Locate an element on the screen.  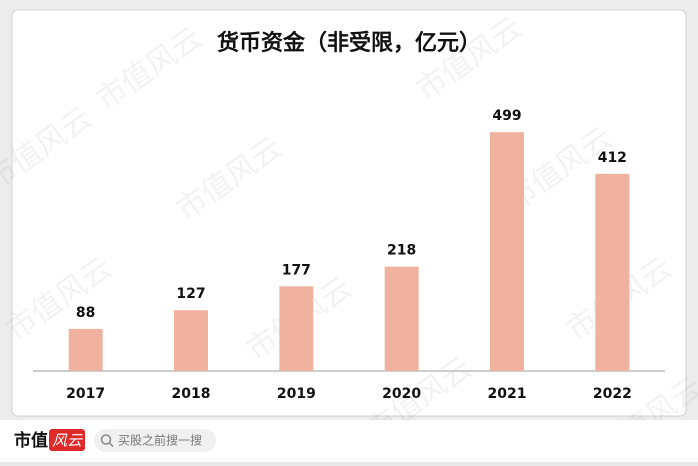
x-tick-label: 2020 is located at coordinates (401, 394).